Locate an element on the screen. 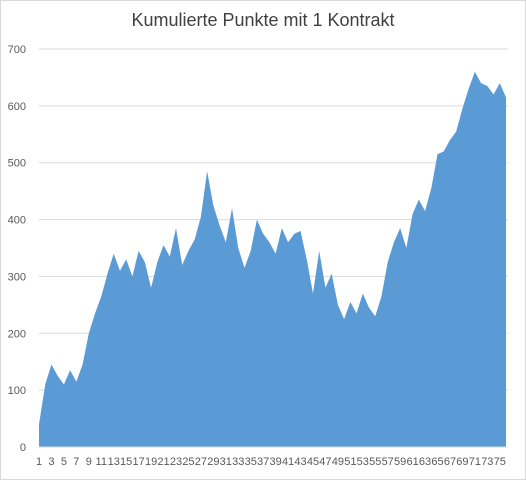 Image resolution: width=526 pixels, height=480 pixels. x-tick-label: 1 is located at coordinates (39, 462).